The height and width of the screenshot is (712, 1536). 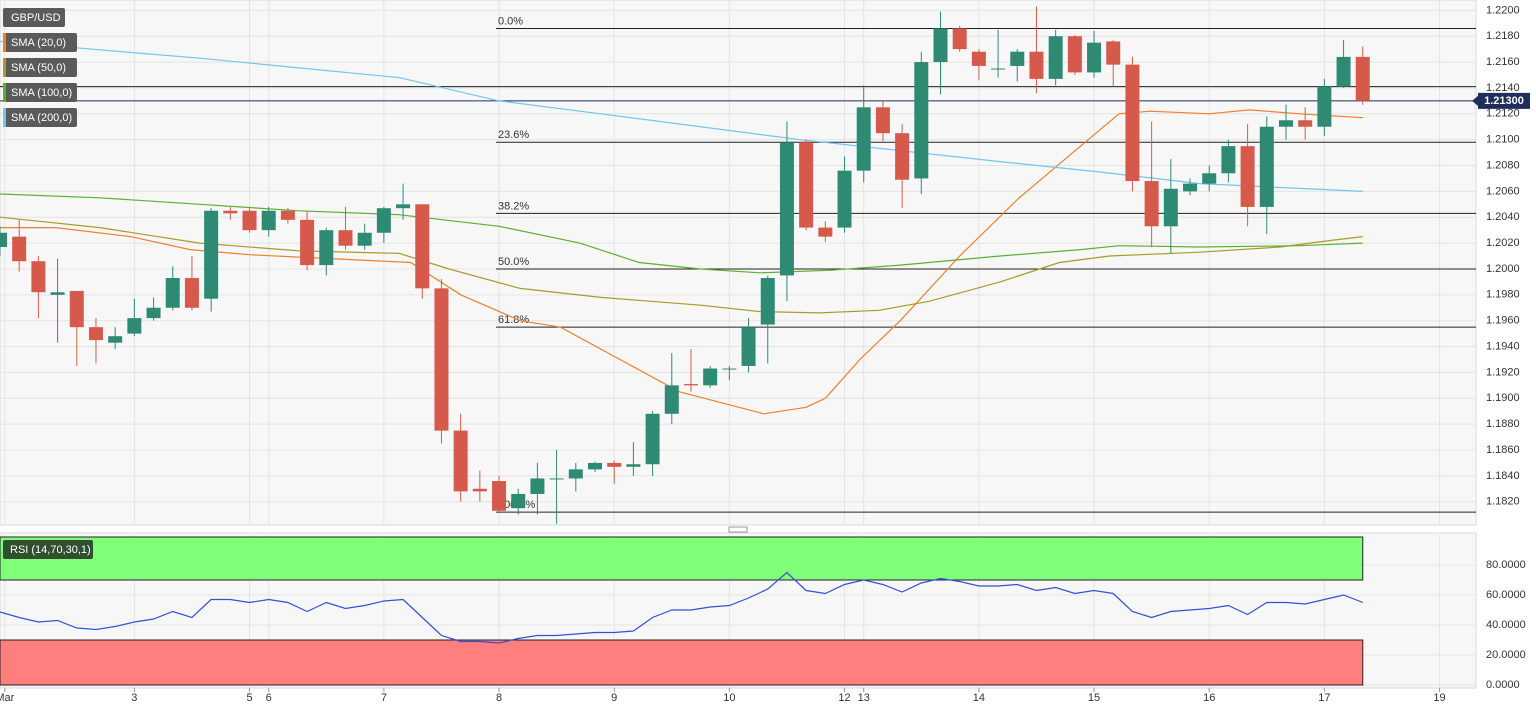 I want to click on overbought-zone, so click(x=682, y=558).